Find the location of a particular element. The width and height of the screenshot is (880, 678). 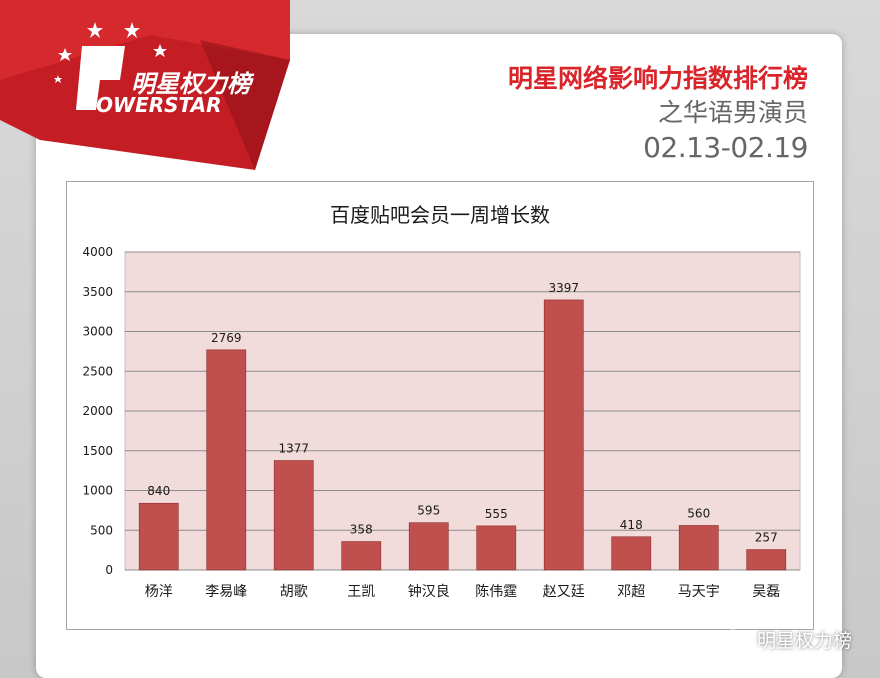

logo-en-text: OWERSTAR is located at coordinates (159, 105).